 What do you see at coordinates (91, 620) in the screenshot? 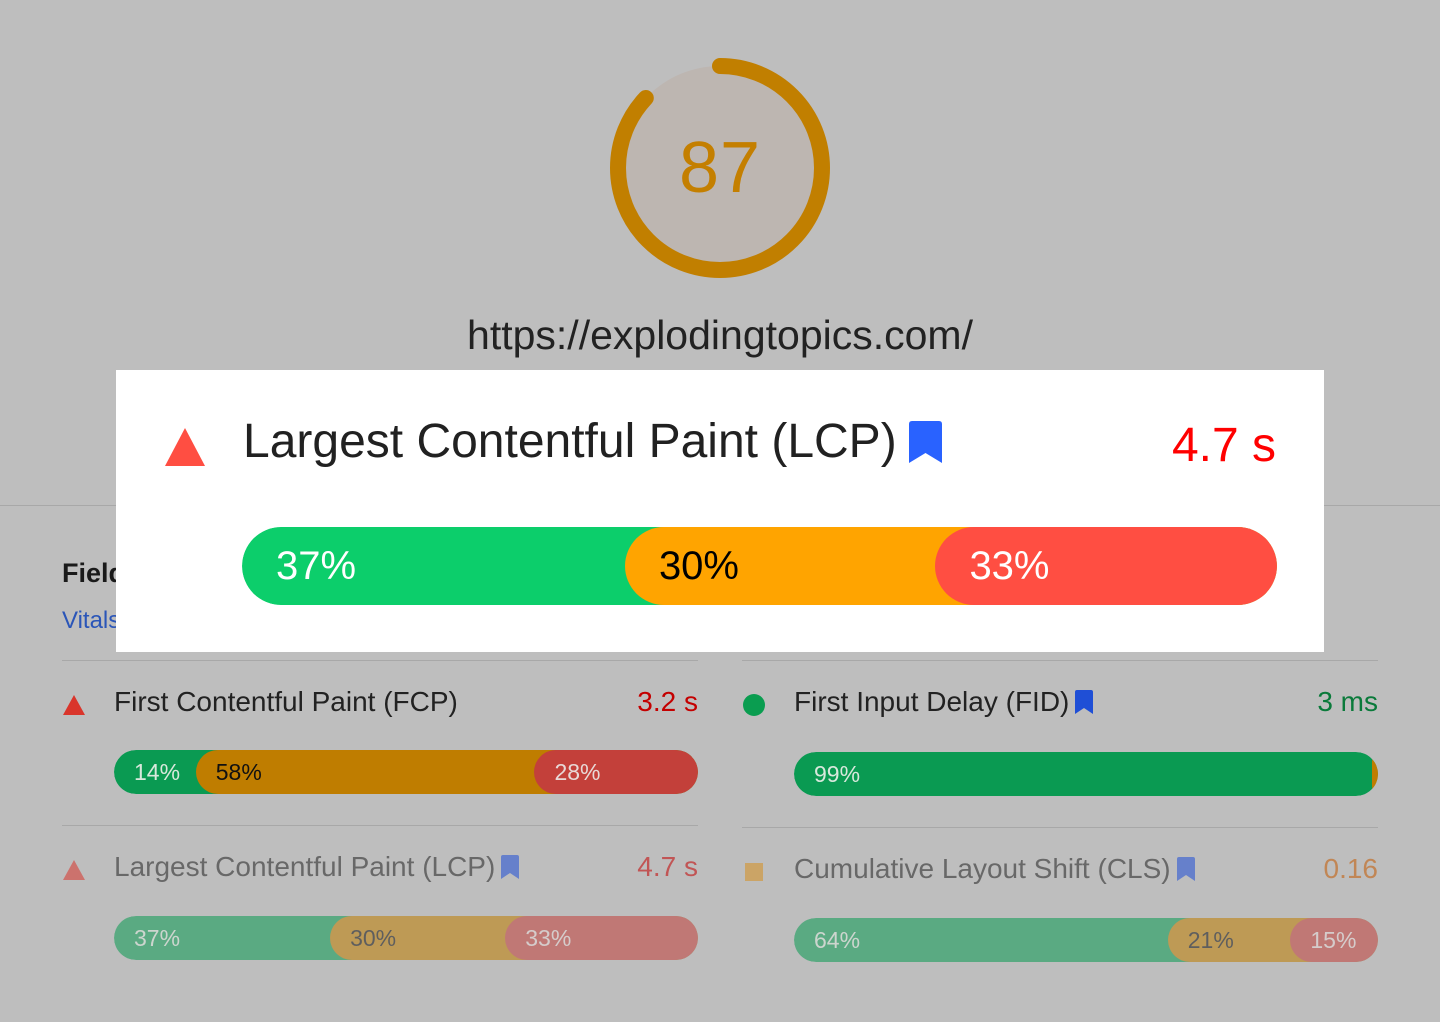
I see `core-web-vitals-link: Vitals` at bounding box center [91, 620].